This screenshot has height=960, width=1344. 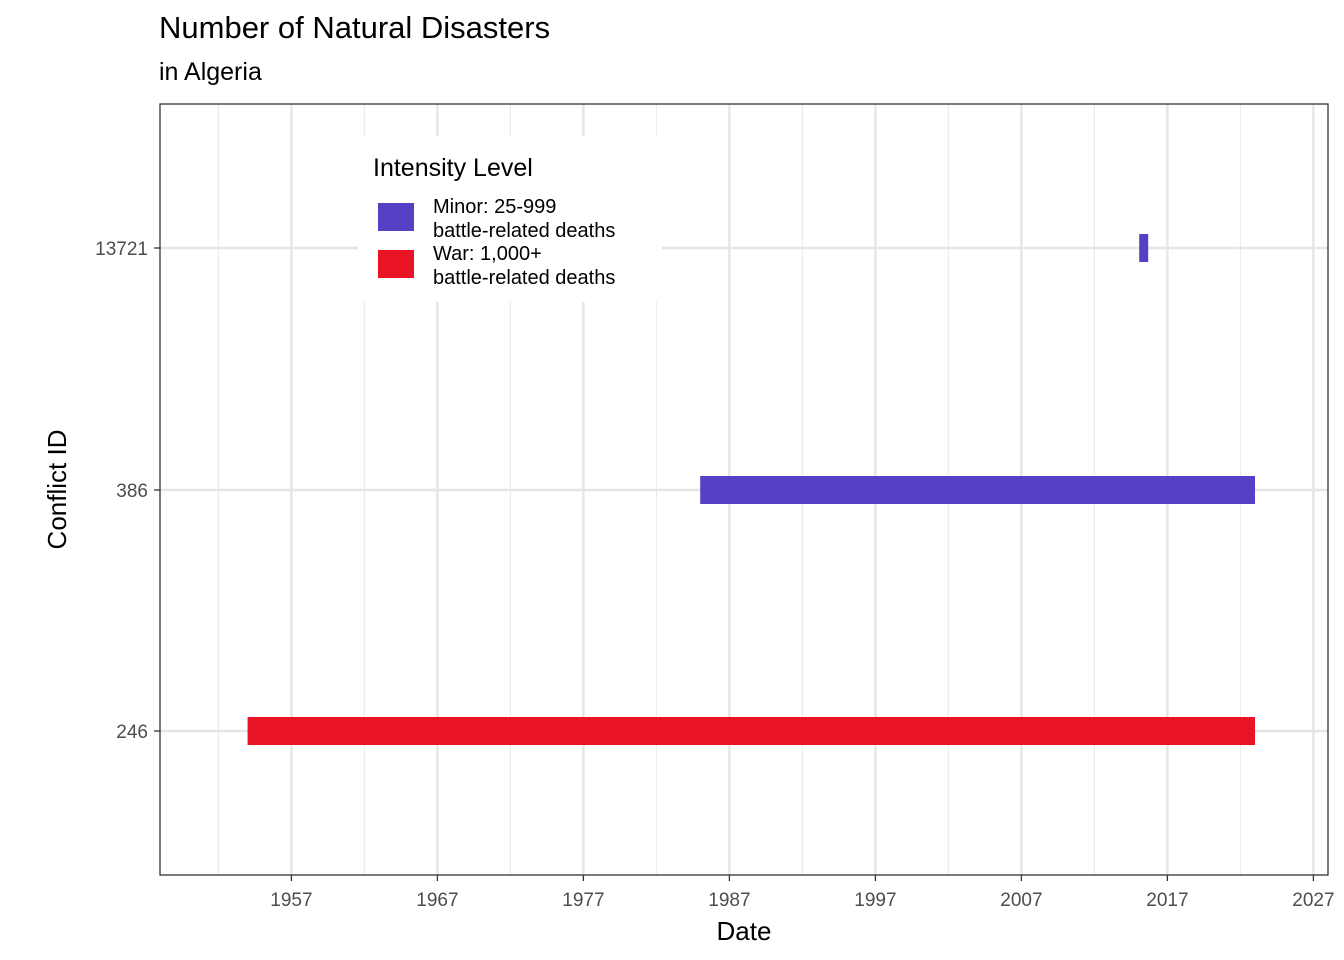 I want to click on x-tick-label: 2027, so click(x=1313, y=900).